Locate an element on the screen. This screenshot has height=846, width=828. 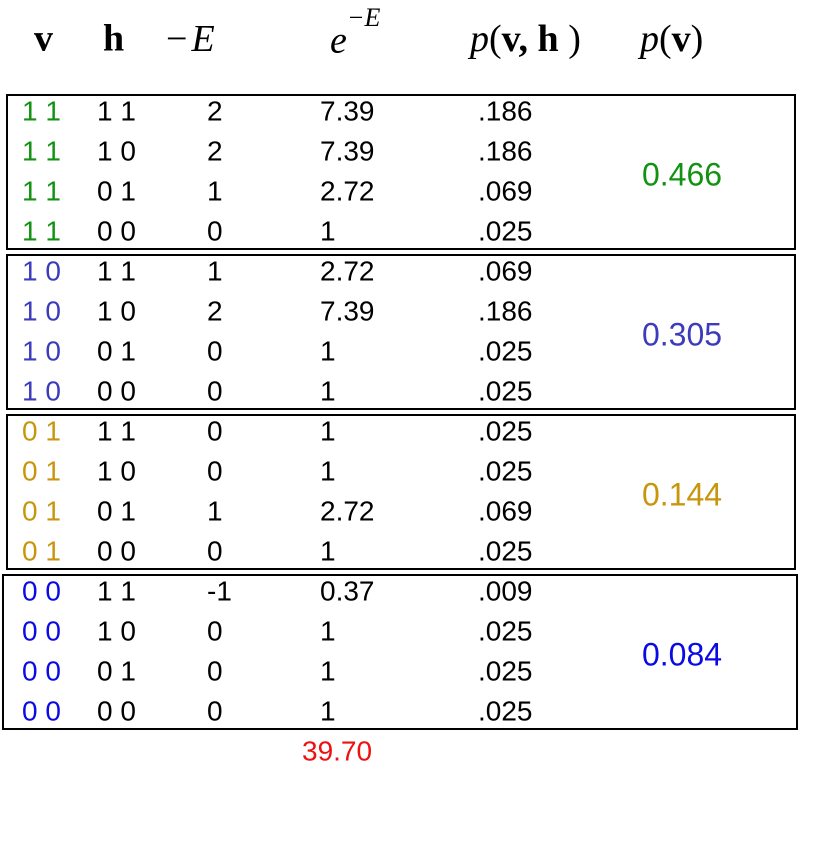
header-exp: e is located at coordinates (338, 41).